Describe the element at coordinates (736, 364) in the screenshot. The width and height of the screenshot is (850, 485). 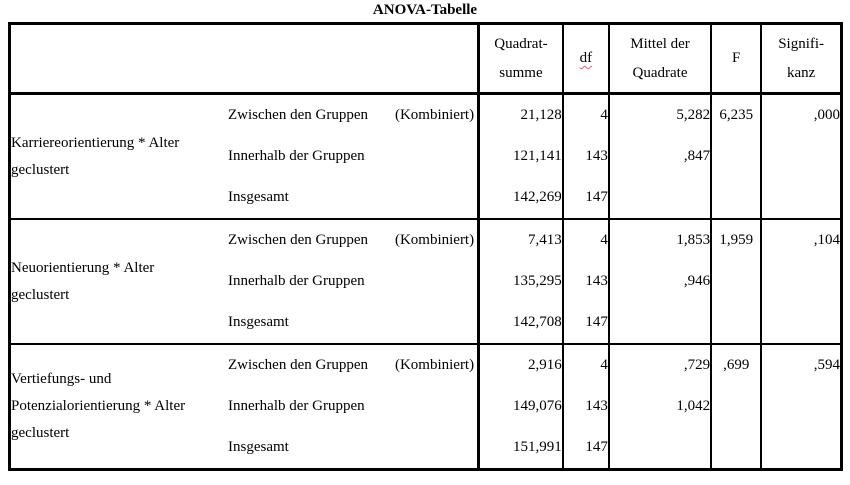
I see `cell-f: ,699` at that location.